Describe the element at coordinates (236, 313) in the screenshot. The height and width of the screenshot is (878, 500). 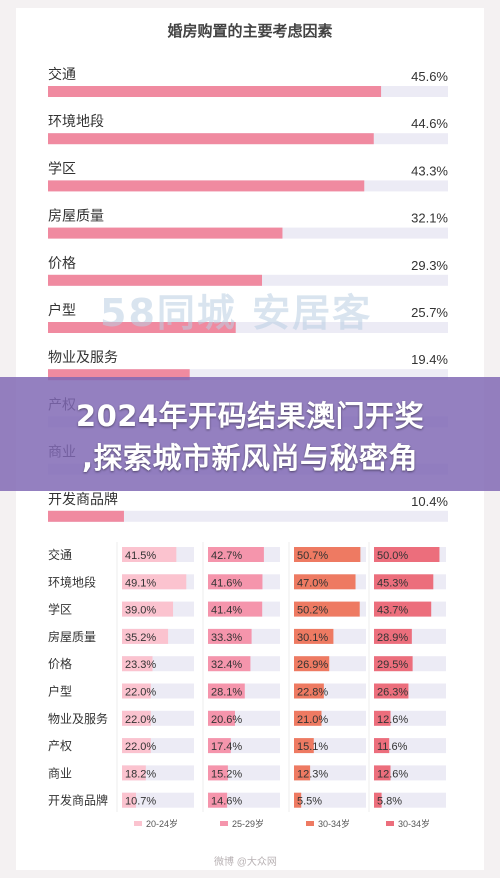
I see `brand-watermark: 58同城 安居客` at that location.